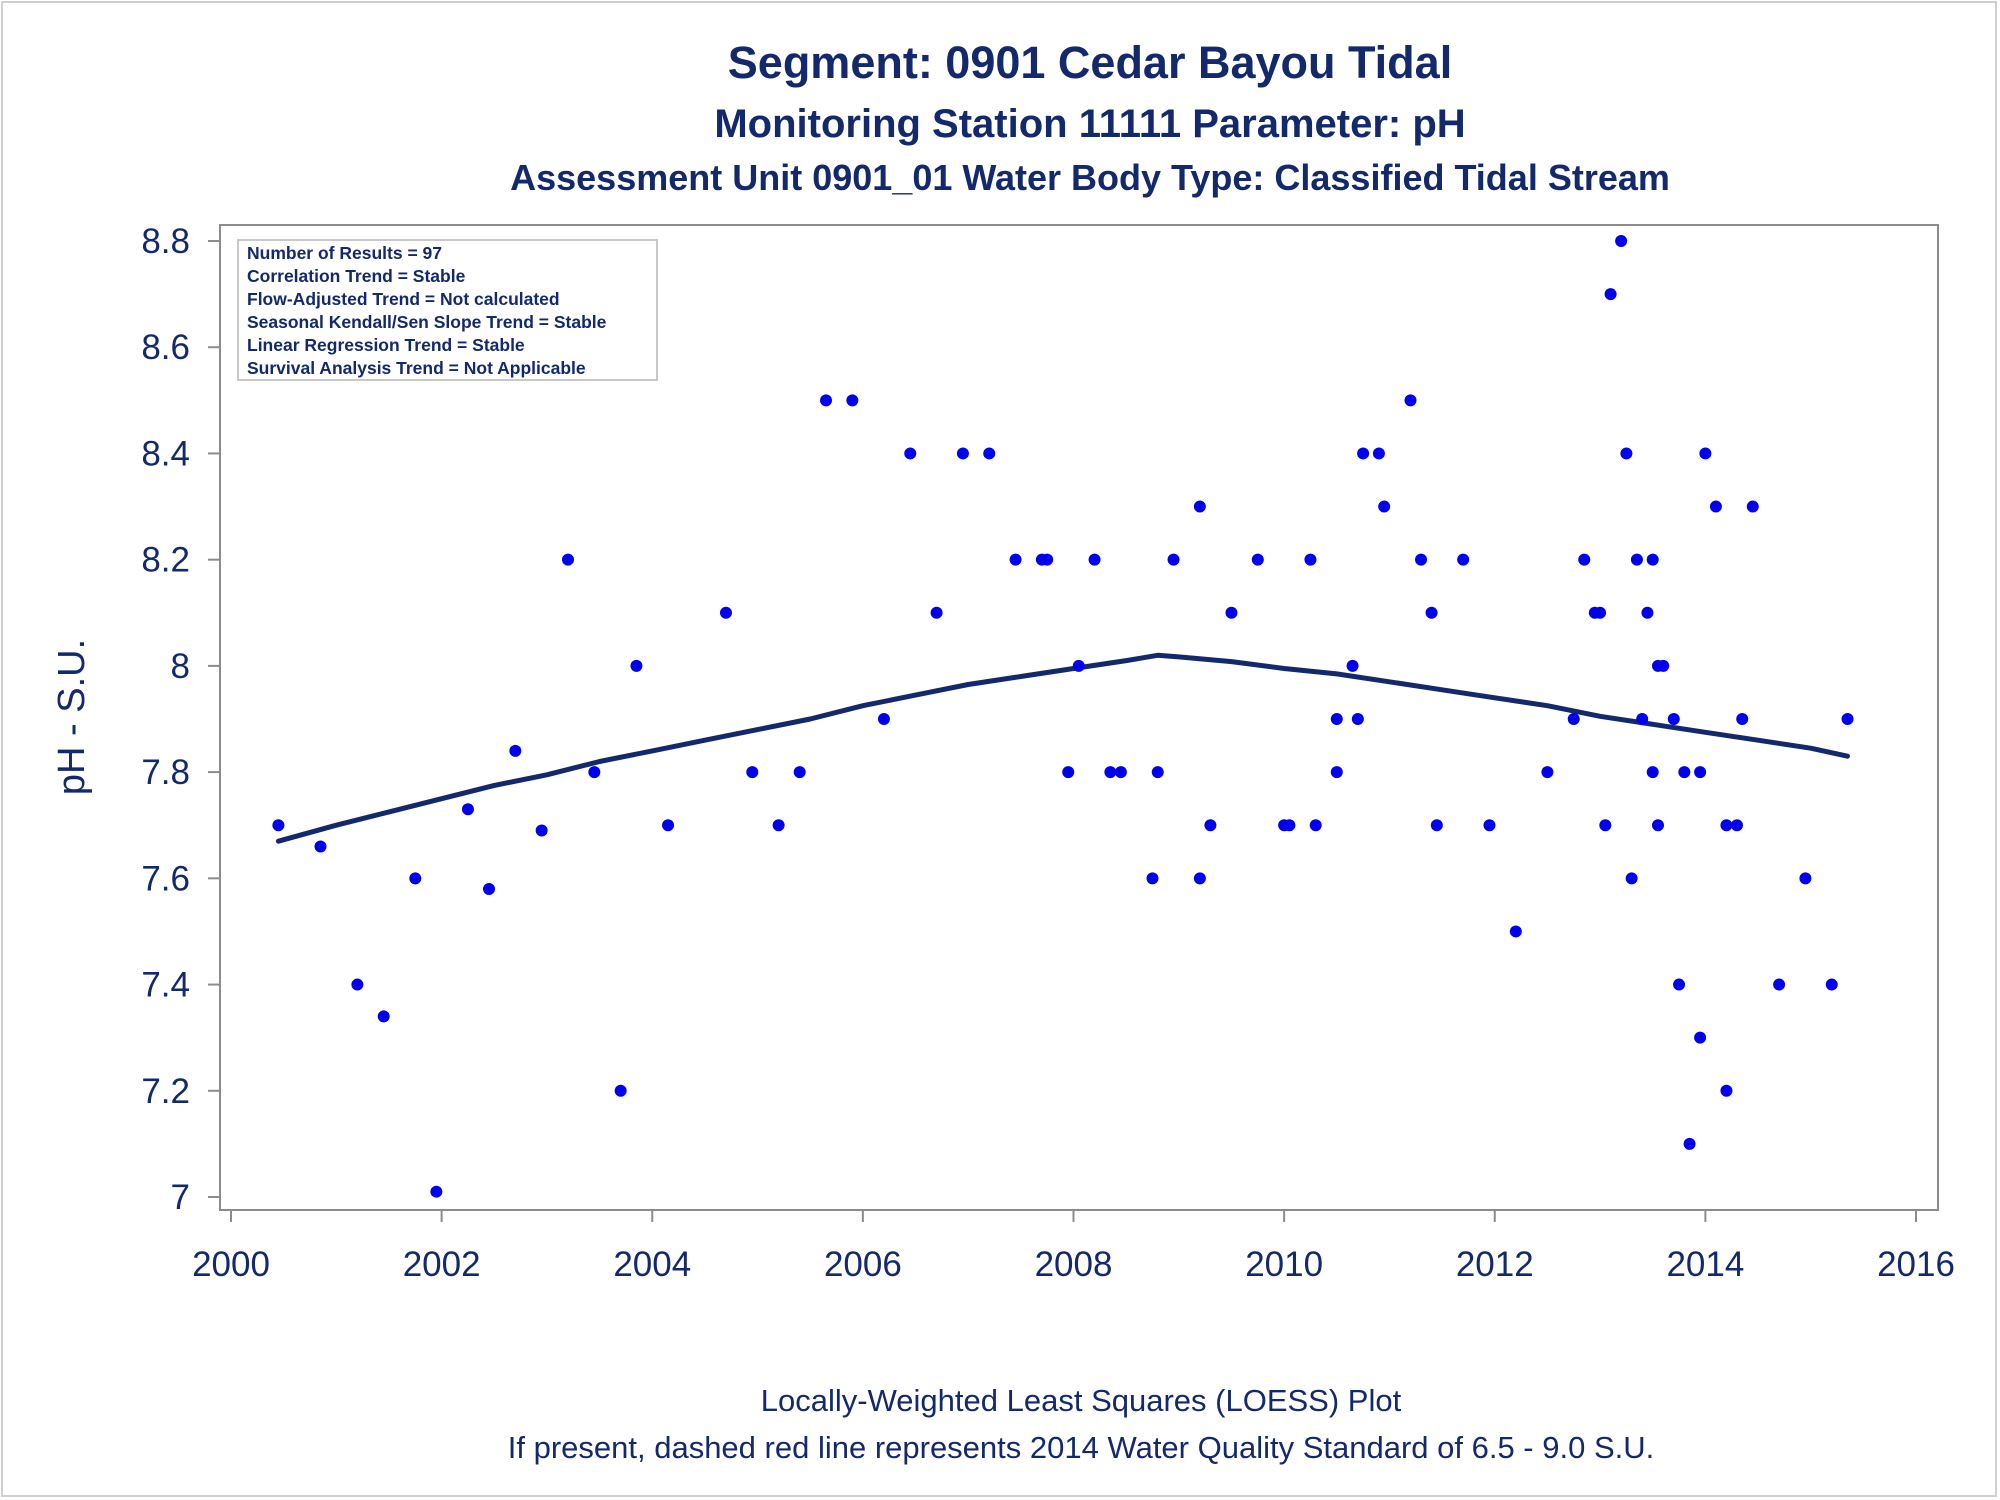  I want to click on inset-line: Number of Results = 97, so click(344, 253).